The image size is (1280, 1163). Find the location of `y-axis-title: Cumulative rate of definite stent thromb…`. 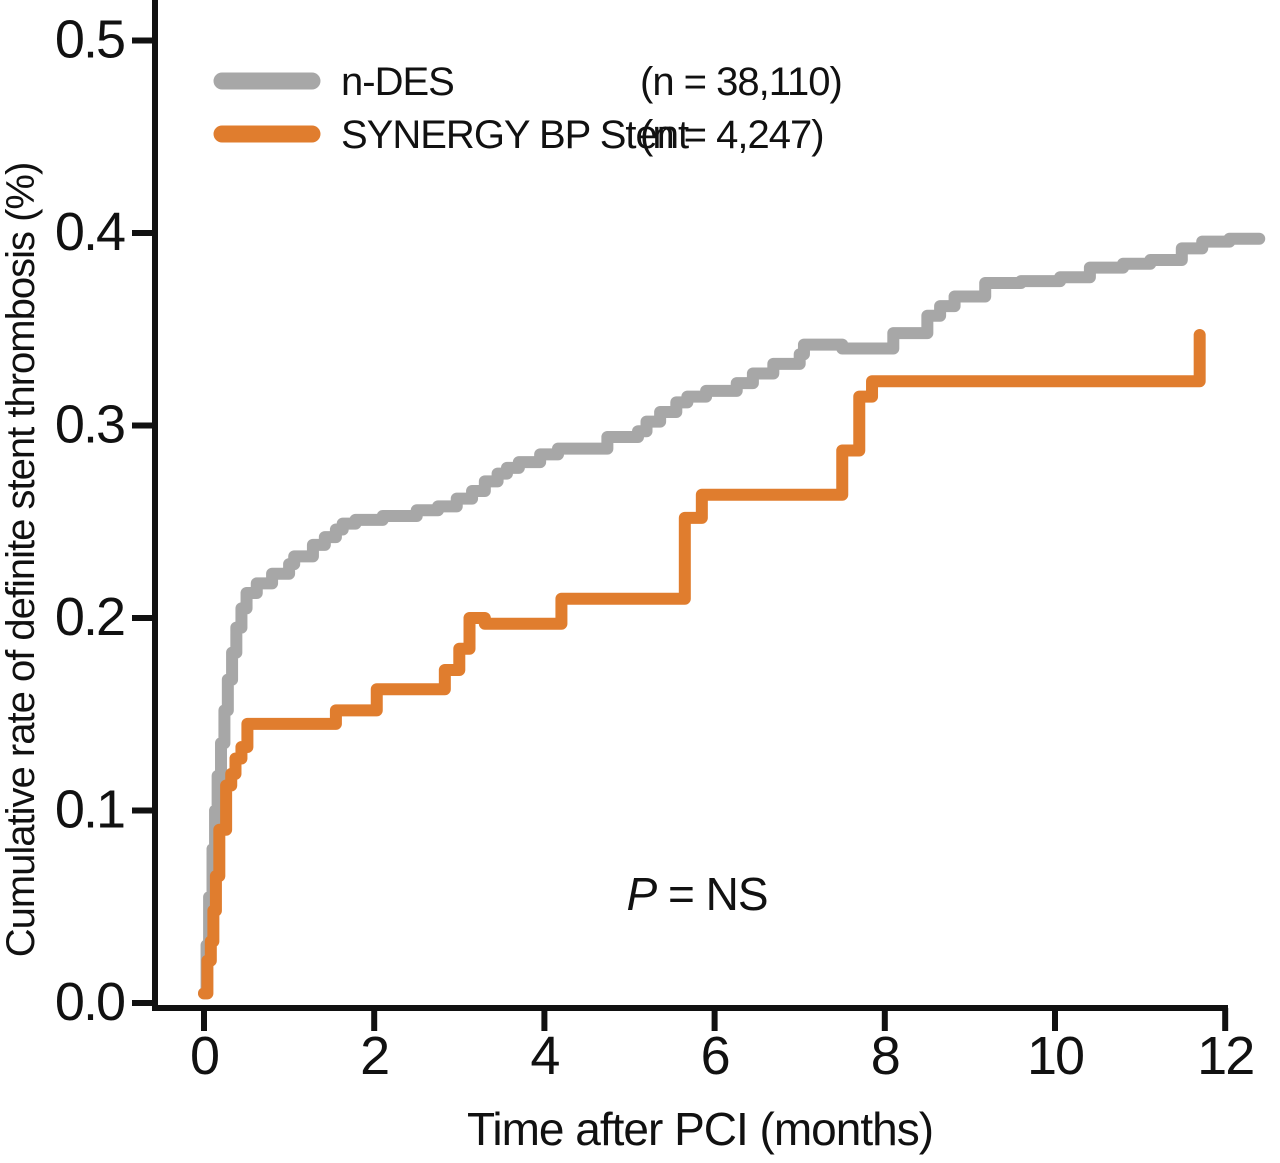

y-axis-title: Cumulative rate of definite stent thromb… is located at coordinates (21, 560).